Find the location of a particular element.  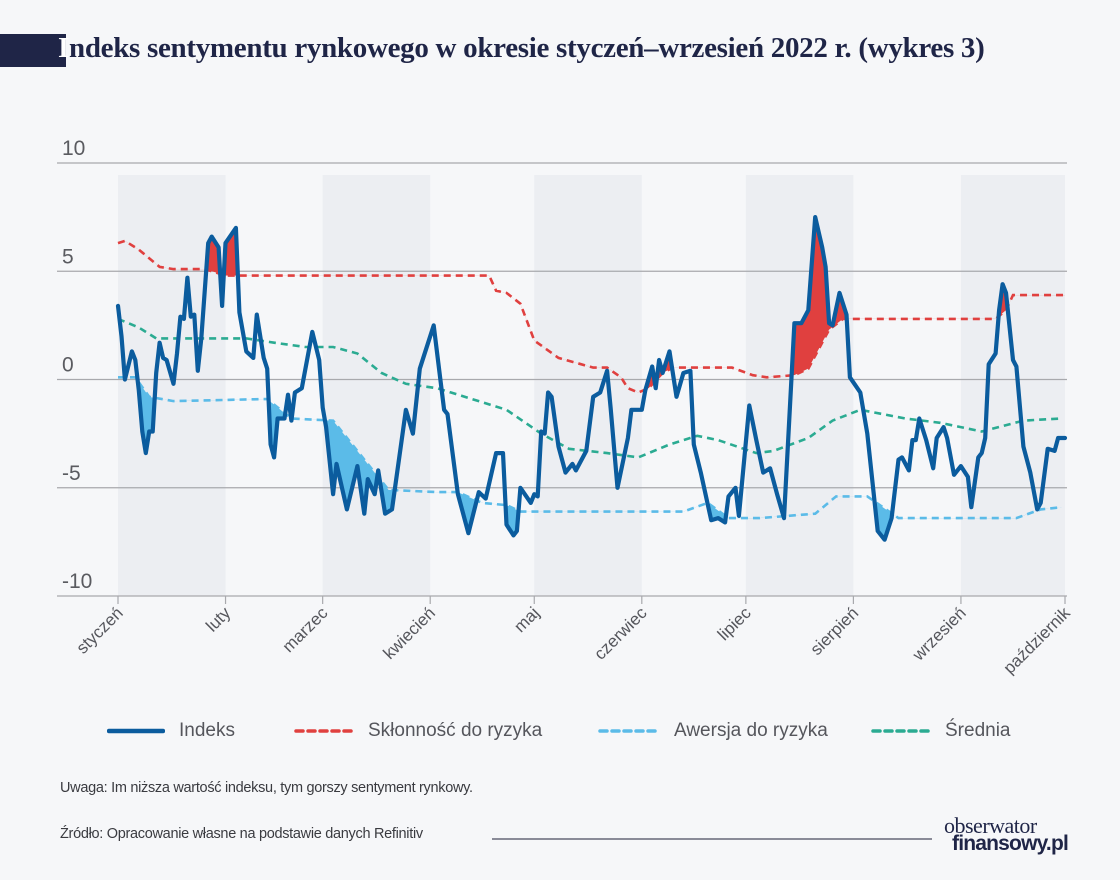

legend-label: Indeks is located at coordinates (207, 730).